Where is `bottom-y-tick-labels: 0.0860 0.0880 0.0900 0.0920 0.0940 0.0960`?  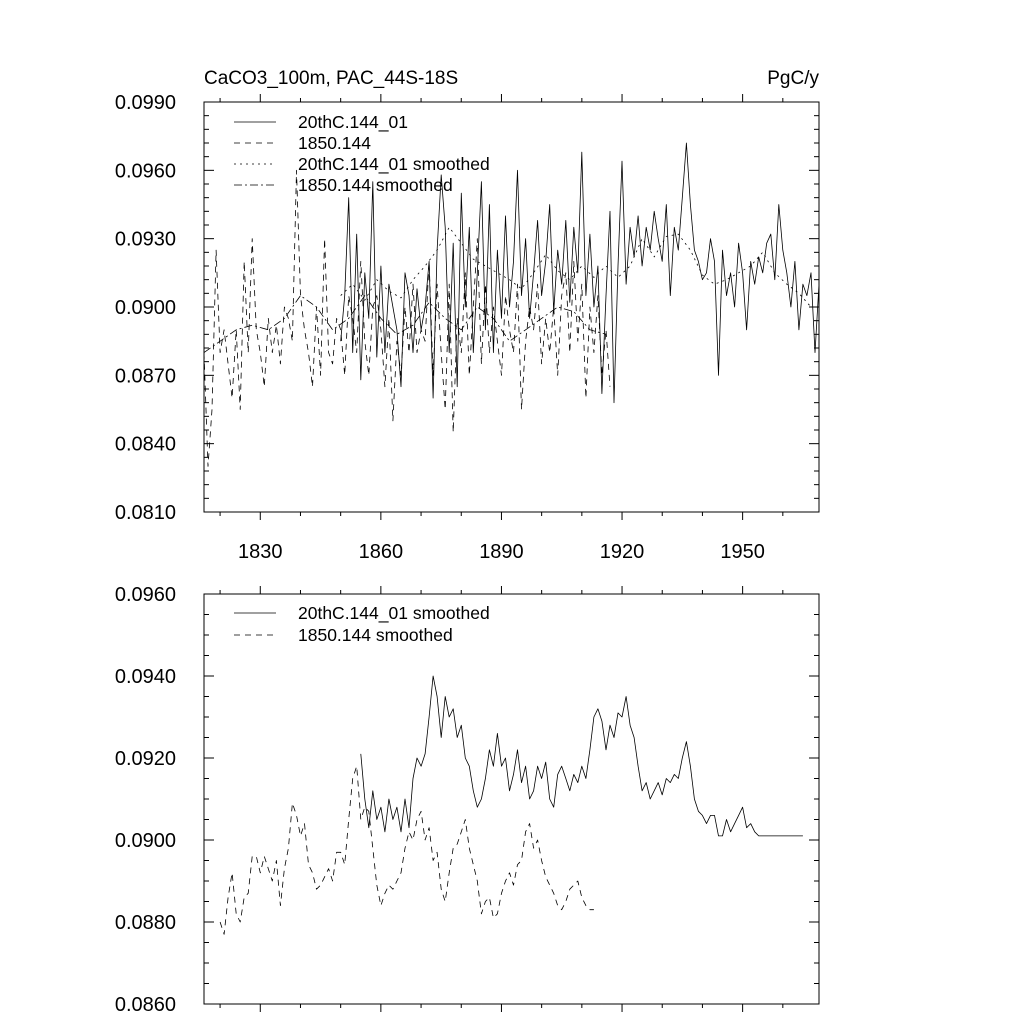
bottom-y-tick-labels: 0.0860 0.0880 0.0900 0.0920 0.0940 0.0960 is located at coordinates (145, 800).